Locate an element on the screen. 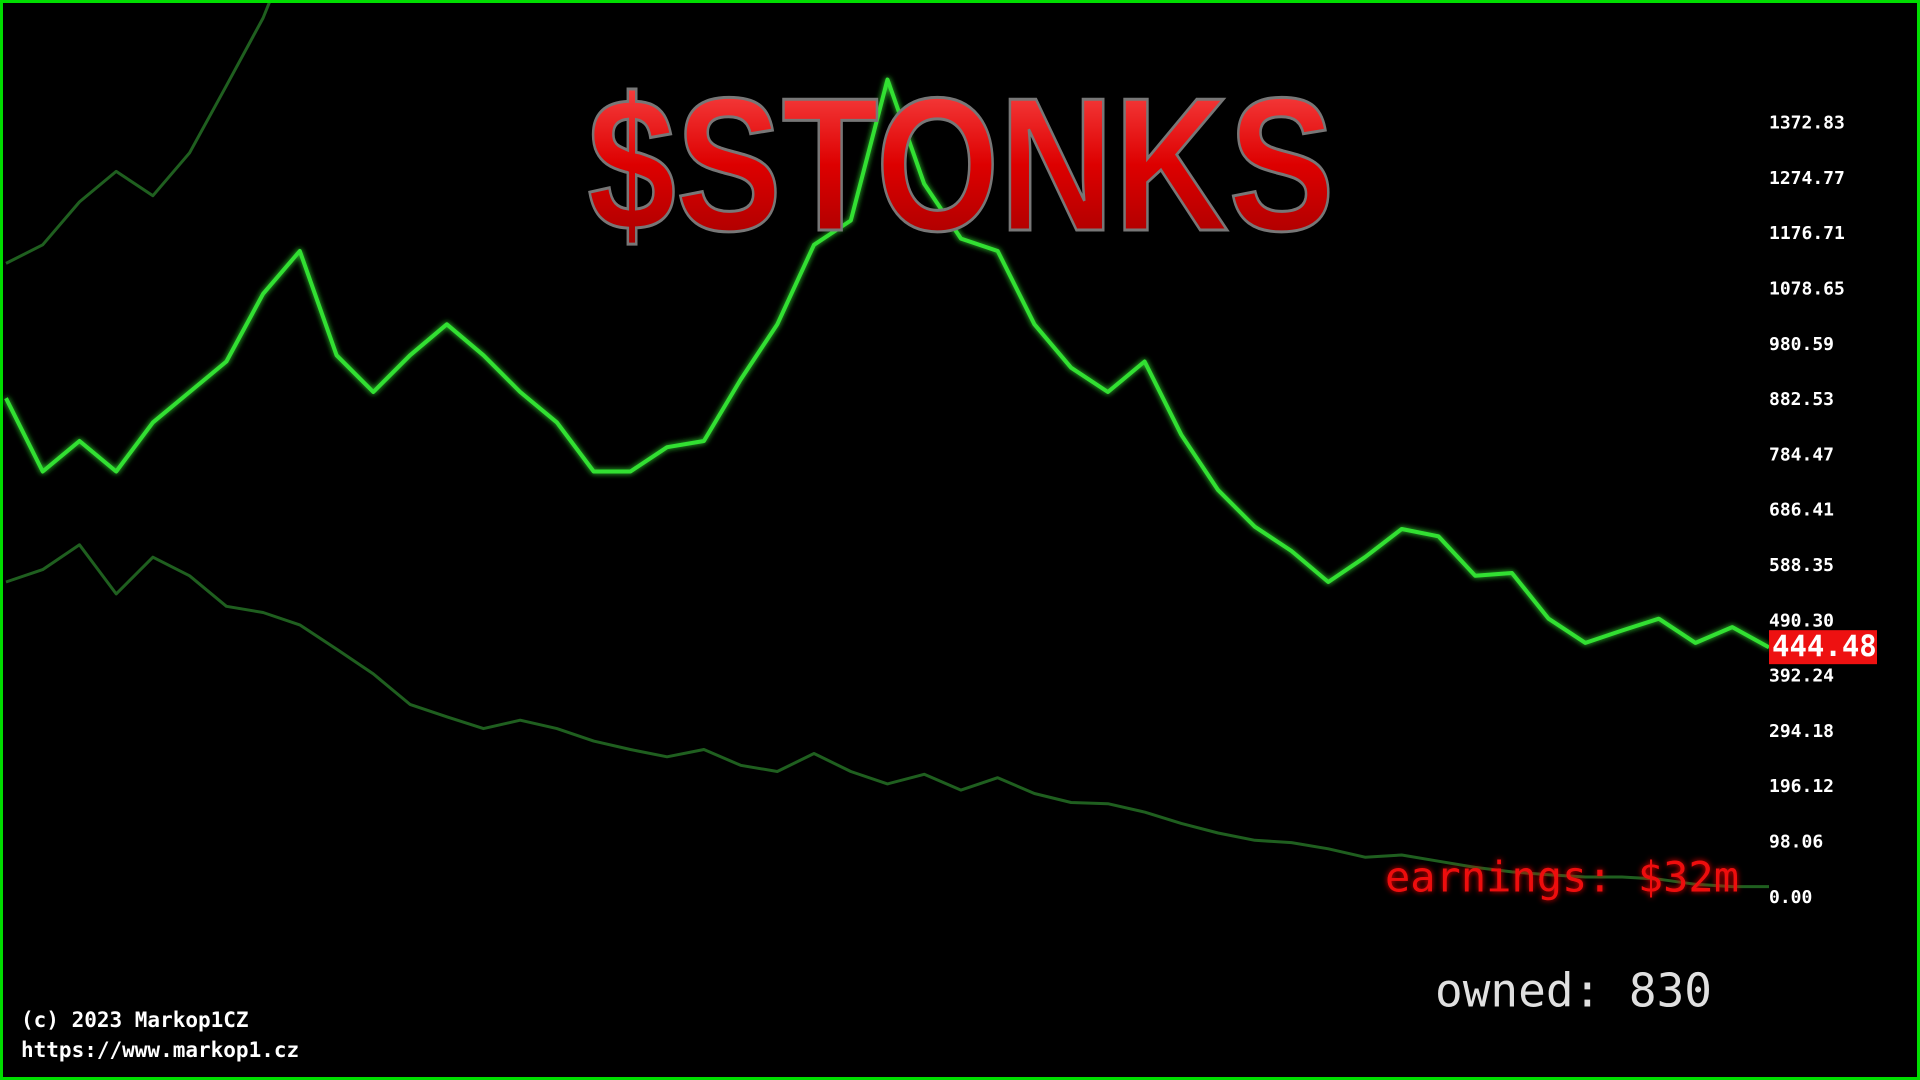  y-tick-label: 490.30 is located at coordinates (1801, 620).